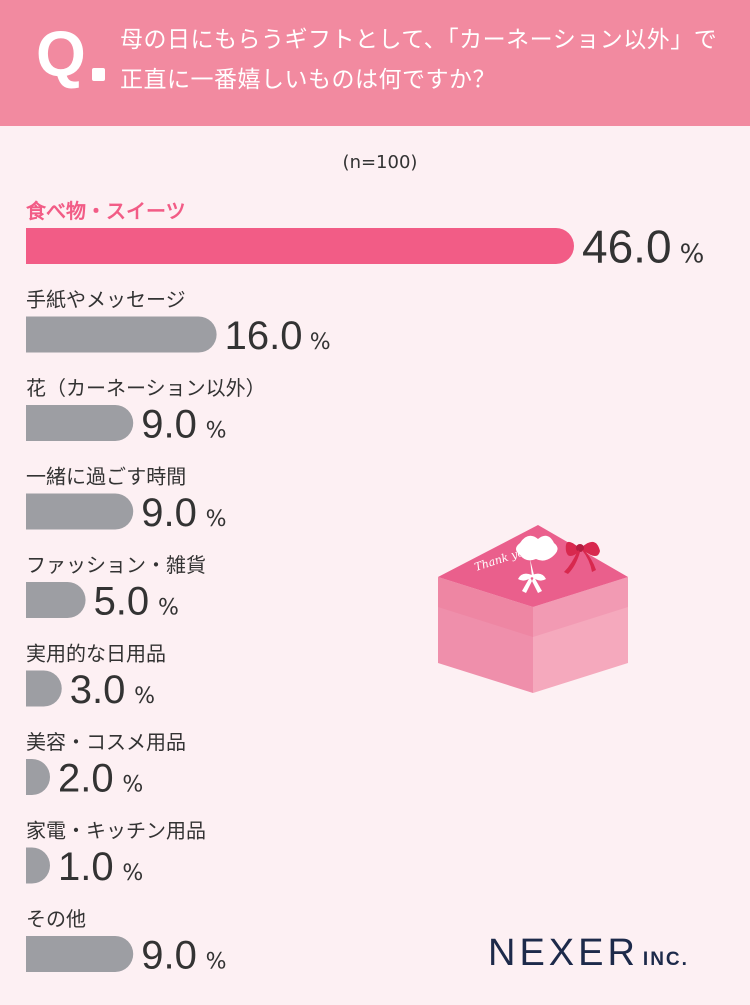 Image resolution: width=750 pixels, height=1005 pixels. What do you see at coordinates (98, 74) in the screenshot?
I see `question-mark-dot` at bounding box center [98, 74].